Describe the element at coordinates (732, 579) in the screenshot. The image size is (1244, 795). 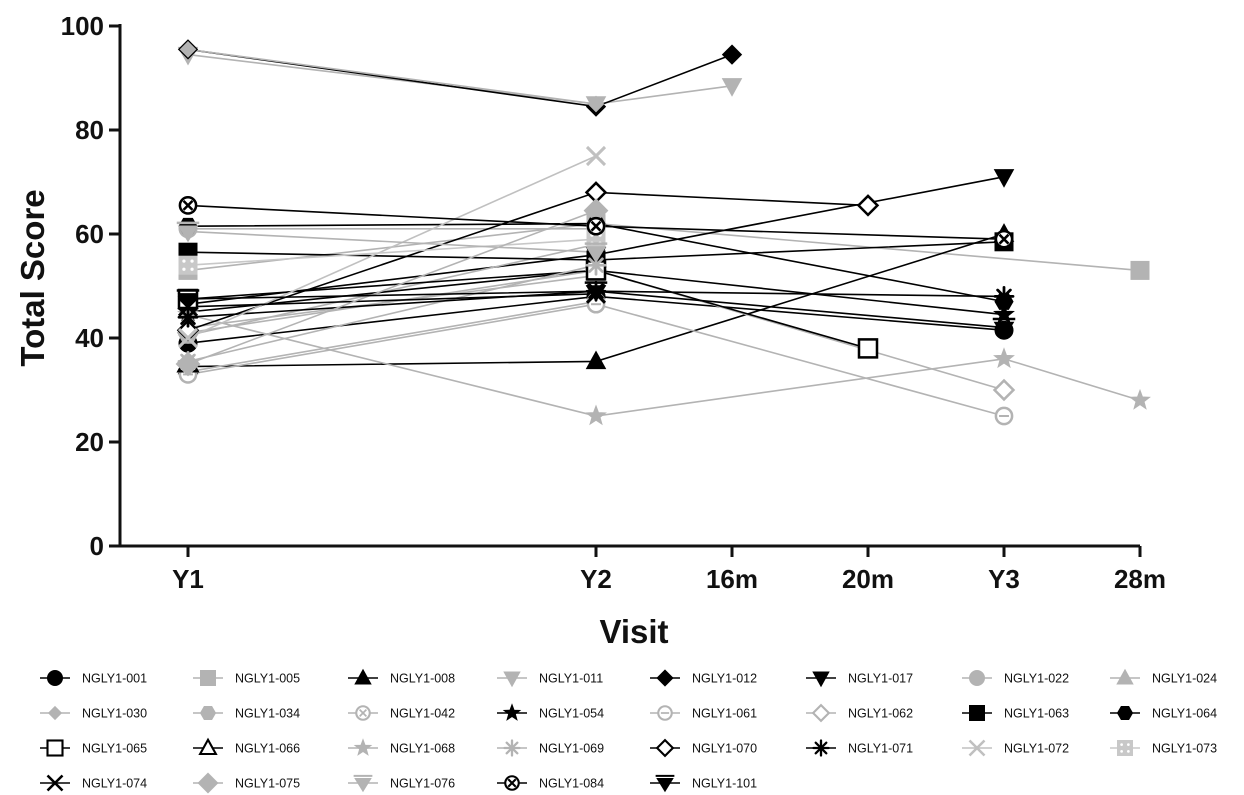
I see `x-tick-label: 16m` at that location.